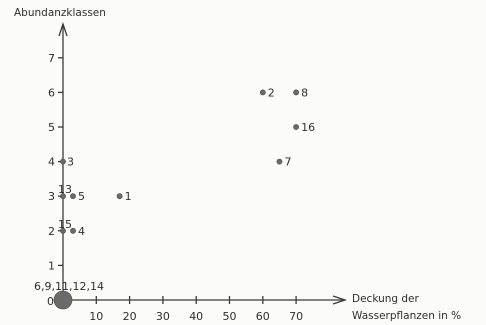 This screenshot has height=325, width=486. I want to click on data-point-label: 6,9,11,12,14, so click(69, 286).